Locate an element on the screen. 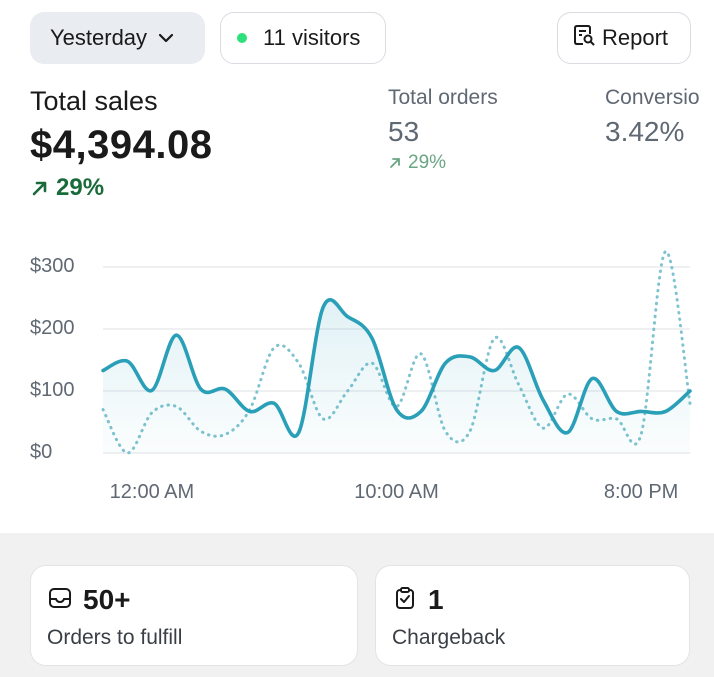 The image size is (714, 677). inbox-icon is located at coordinates (60, 600).